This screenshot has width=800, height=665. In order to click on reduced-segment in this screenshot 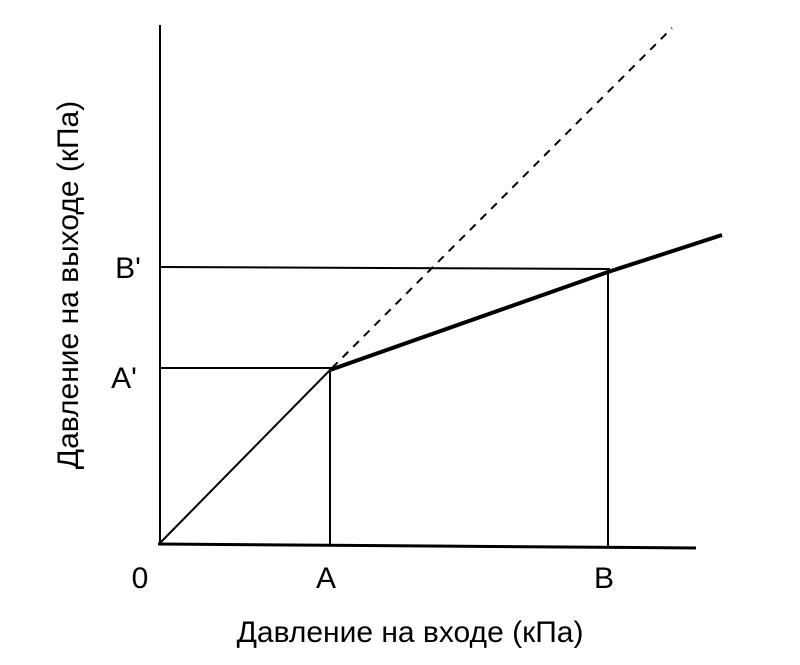, I will do `click(526, 302)`.